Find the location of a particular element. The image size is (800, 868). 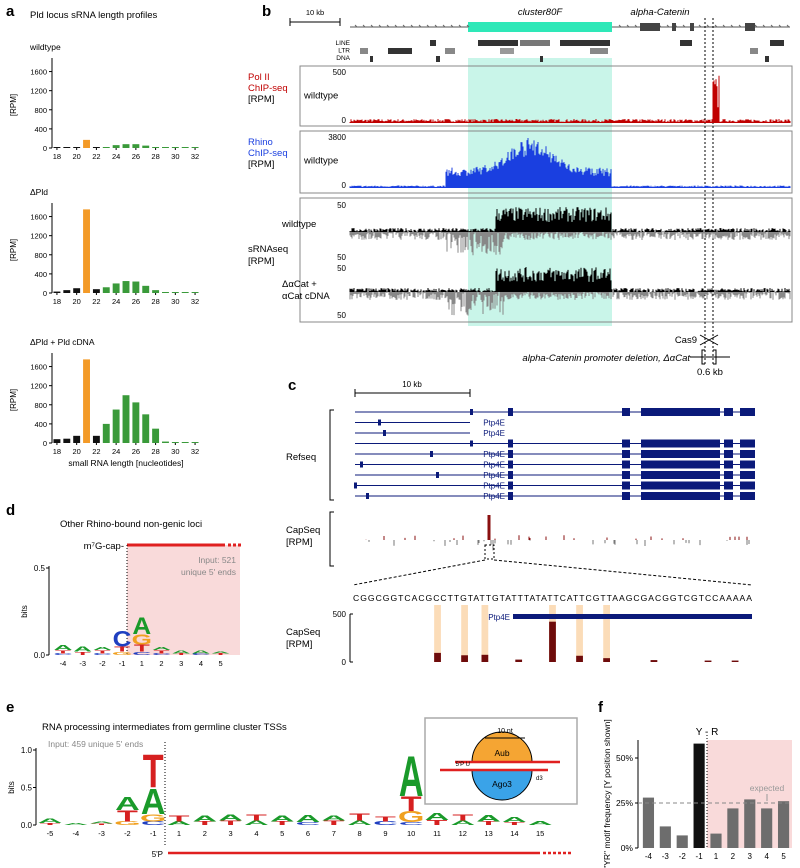

input-label: unique 5' ends is located at coordinates (208, 572).